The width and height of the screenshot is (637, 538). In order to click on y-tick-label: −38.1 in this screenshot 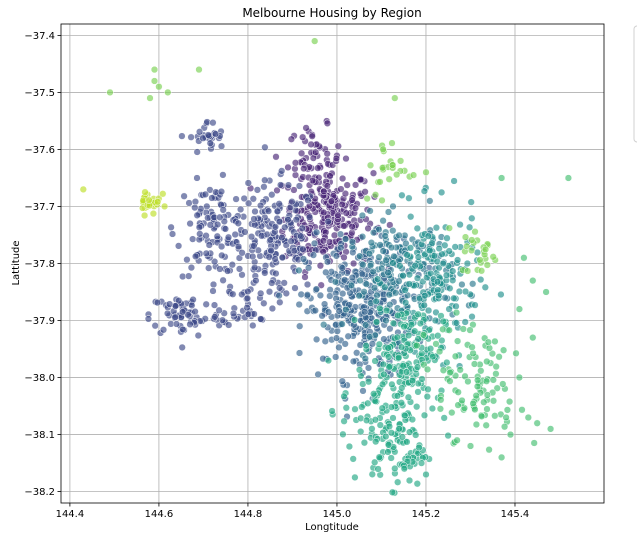, I will do `click(39, 435)`.